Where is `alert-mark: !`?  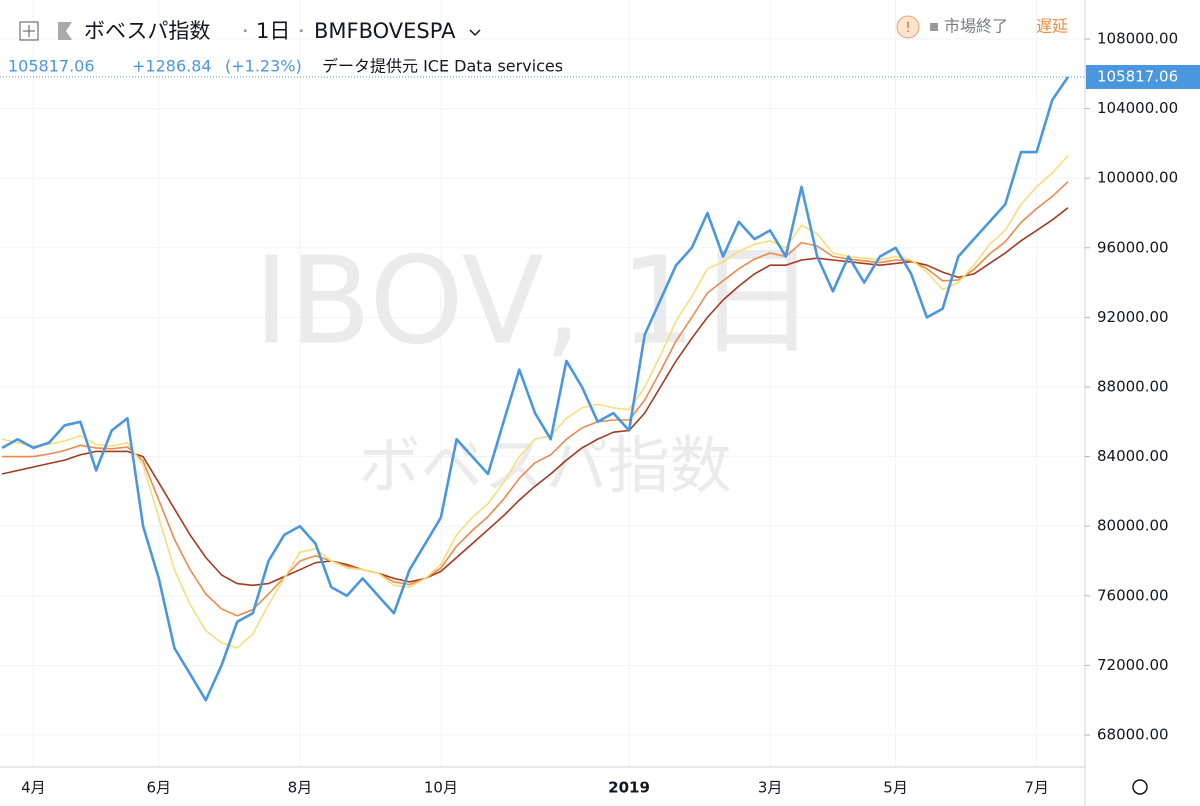
alert-mark: ! is located at coordinates (908, 28).